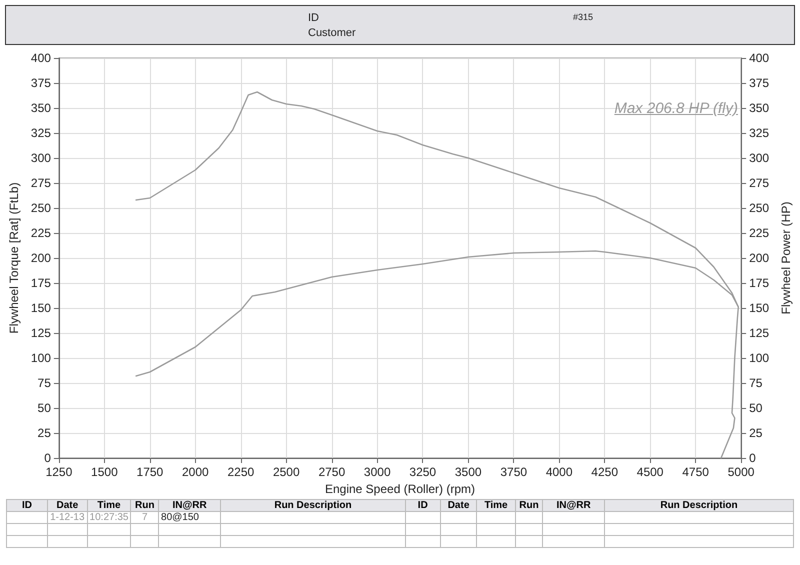 The height and width of the screenshot is (565, 800). What do you see at coordinates (14, 258) in the screenshot?
I see `y-axis-title: Flywheel Torque [Rat] (FtLb)` at bounding box center [14, 258].